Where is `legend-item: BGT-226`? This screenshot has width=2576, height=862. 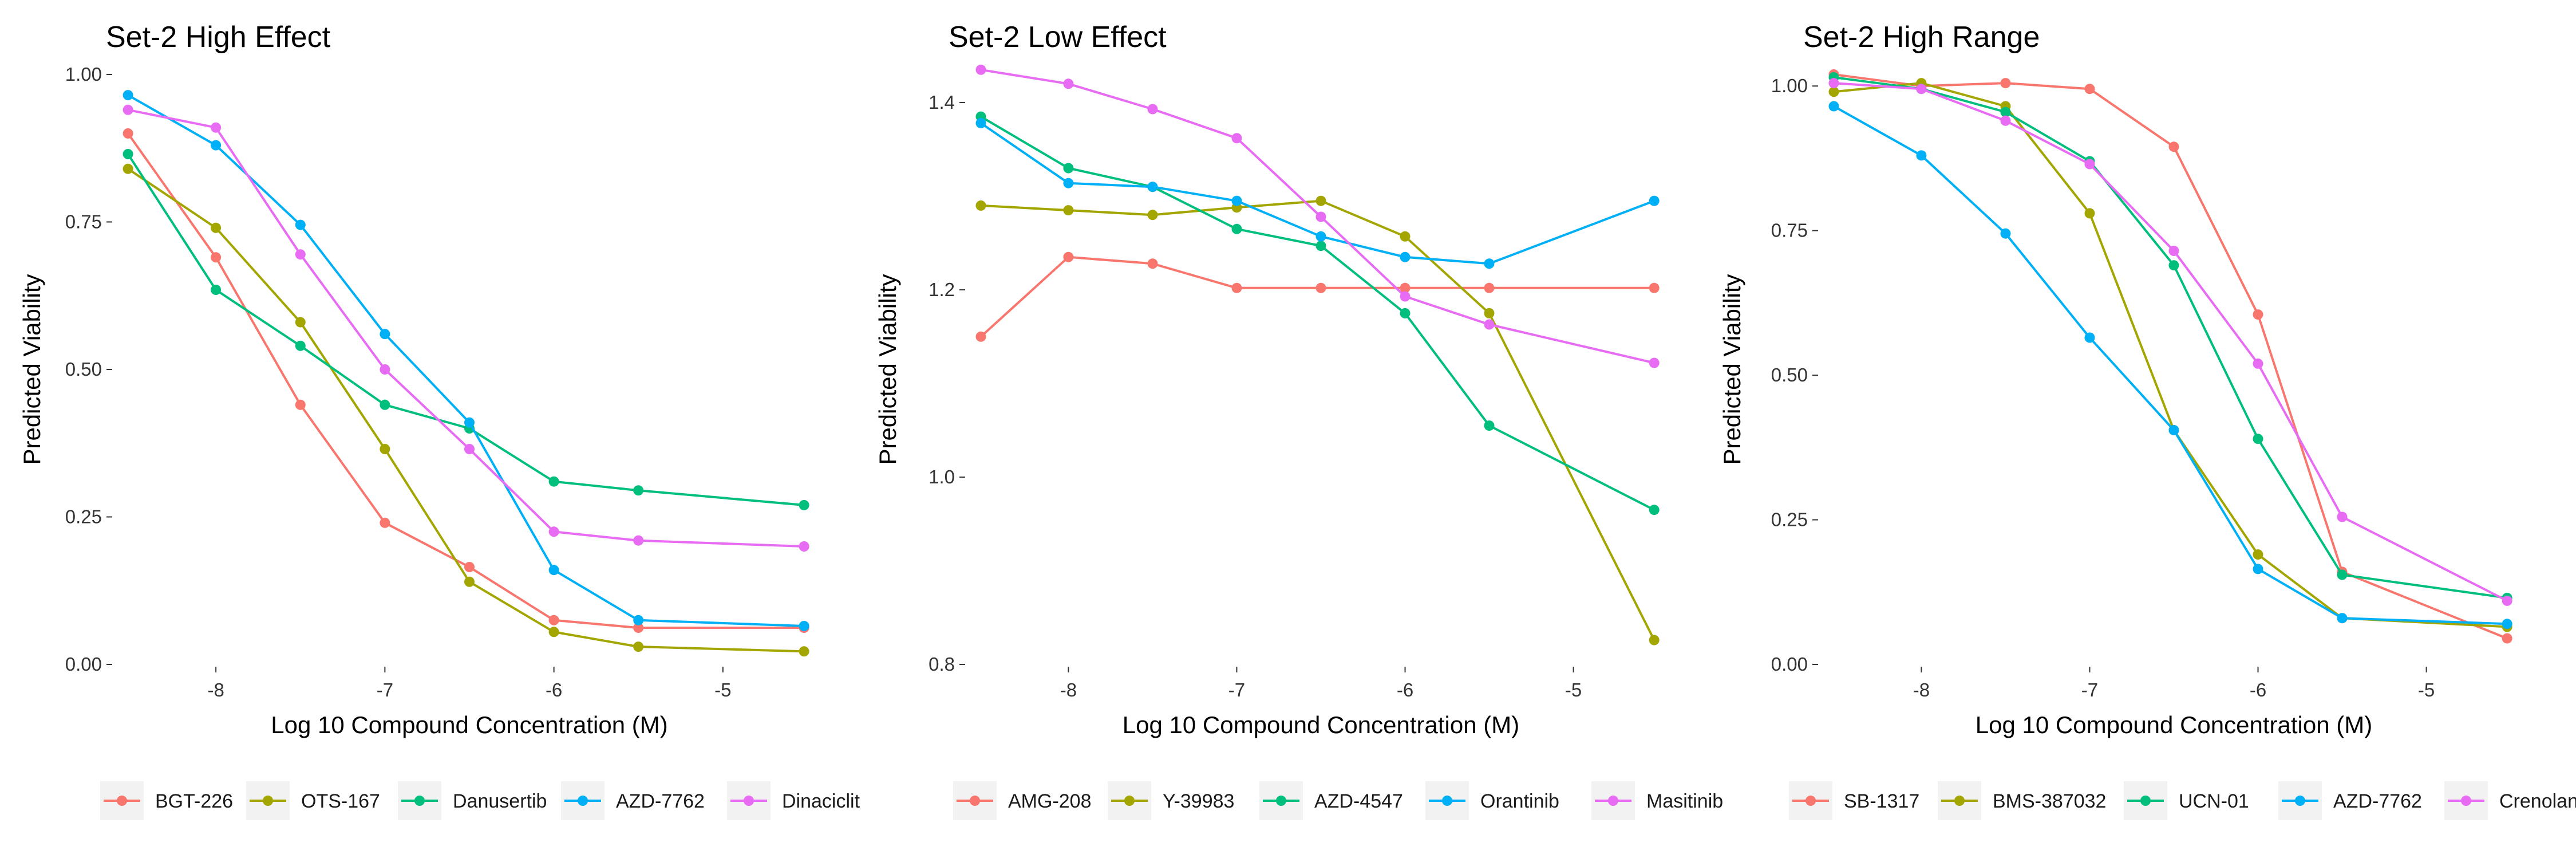 legend-item: BGT-226 is located at coordinates (166, 801).